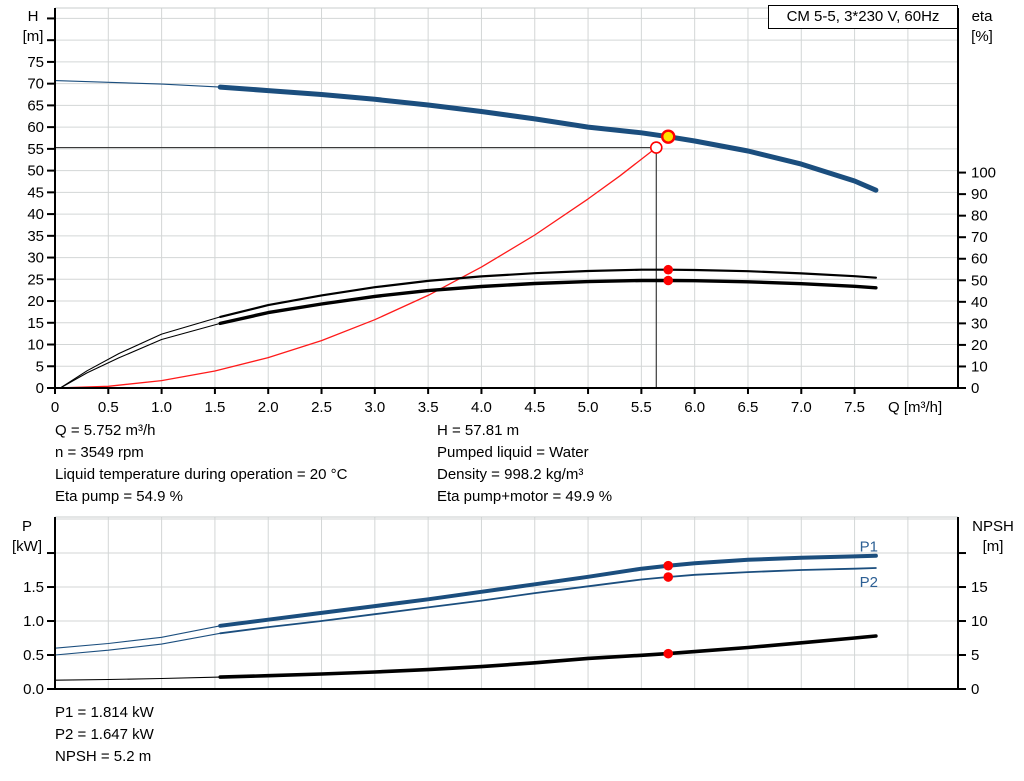  Describe the element at coordinates (103, 756) in the screenshot. I see `info-npsh: NPSH = 5.2 m` at that location.